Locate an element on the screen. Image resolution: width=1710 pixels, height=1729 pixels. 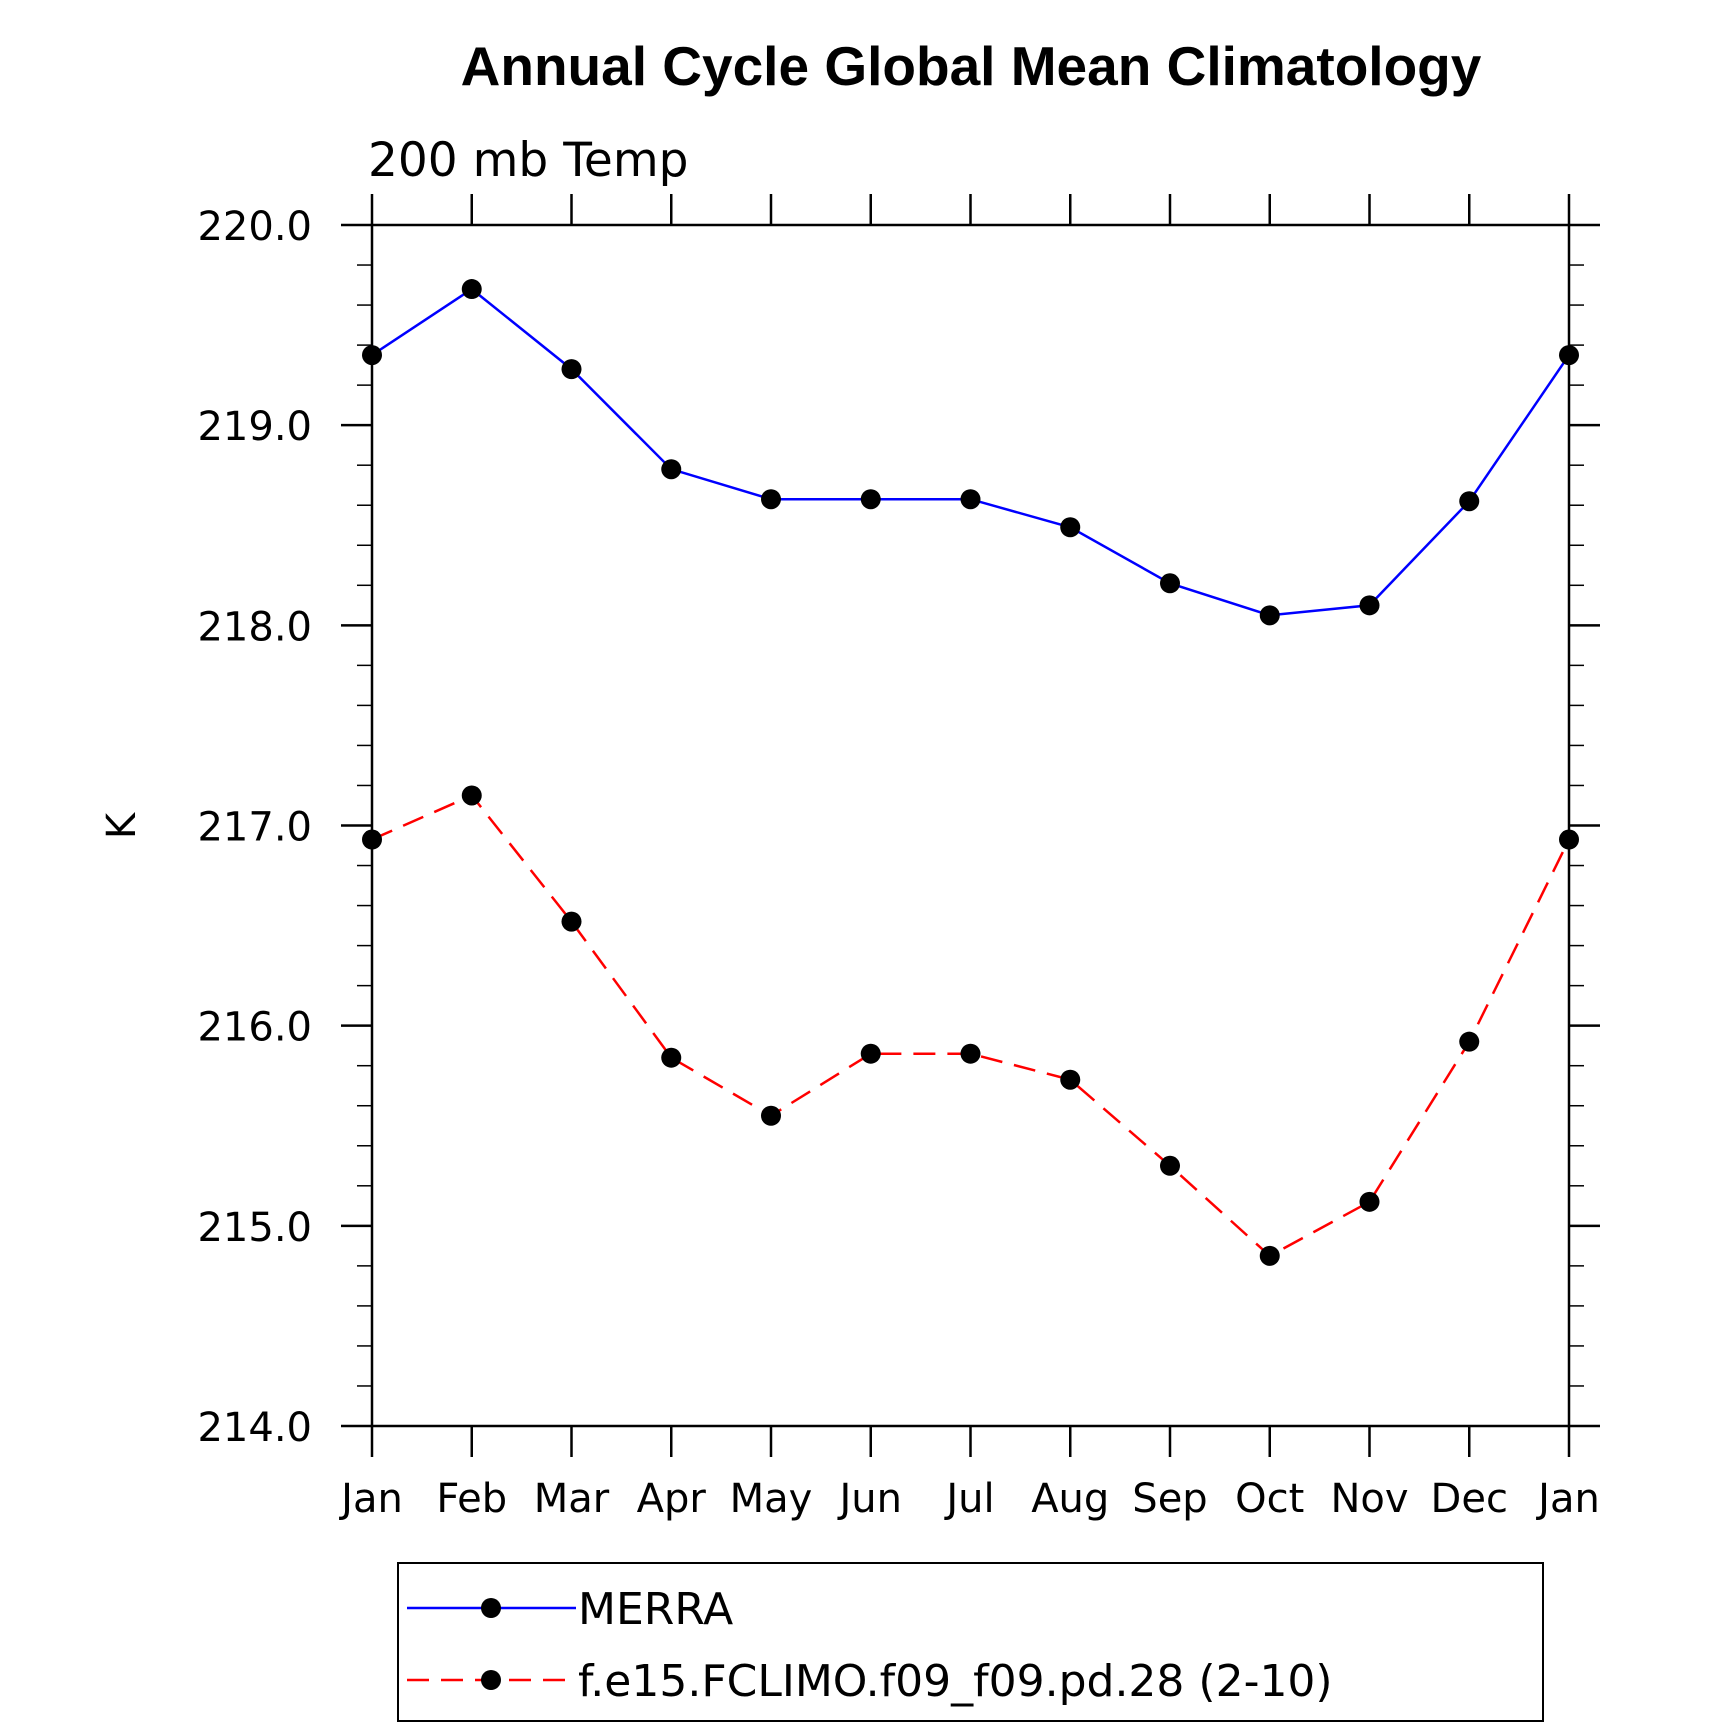
y-tick-label: 219.0 is located at coordinates (254, 427).